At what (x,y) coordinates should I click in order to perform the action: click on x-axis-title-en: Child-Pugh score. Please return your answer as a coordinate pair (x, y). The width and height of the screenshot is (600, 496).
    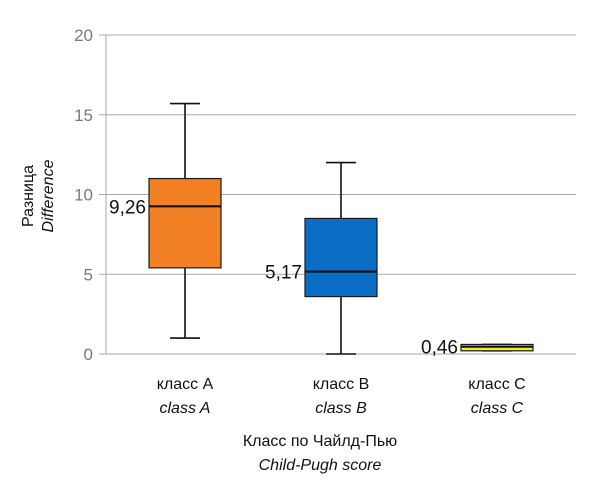
    Looking at the image, I should click on (320, 465).